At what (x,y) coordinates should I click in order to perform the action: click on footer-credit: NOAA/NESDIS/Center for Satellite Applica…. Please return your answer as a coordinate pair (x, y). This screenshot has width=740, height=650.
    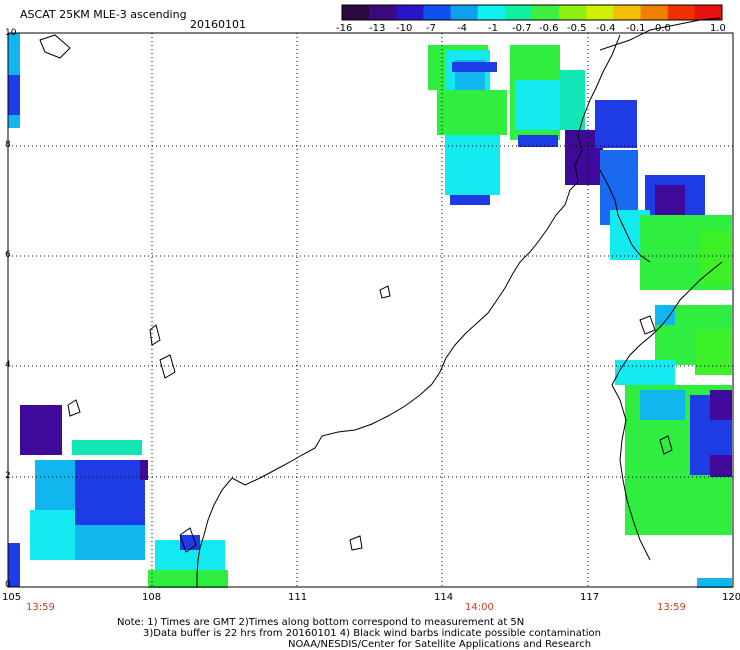
    Looking at the image, I should click on (440, 644).